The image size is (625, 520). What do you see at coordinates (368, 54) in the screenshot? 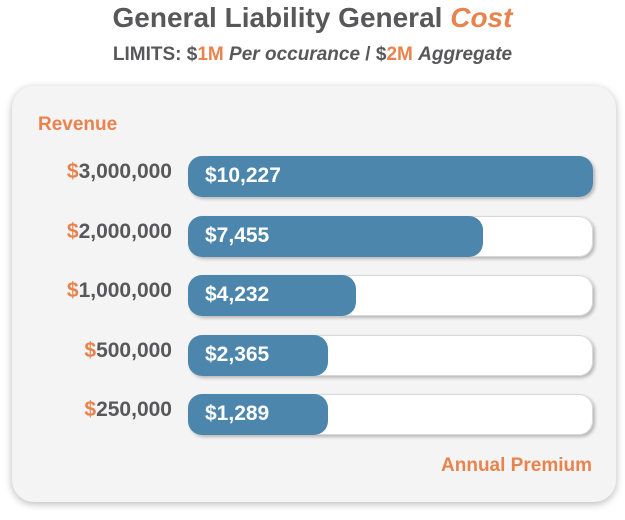
I see `subtitle-slash: /` at bounding box center [368, 54].